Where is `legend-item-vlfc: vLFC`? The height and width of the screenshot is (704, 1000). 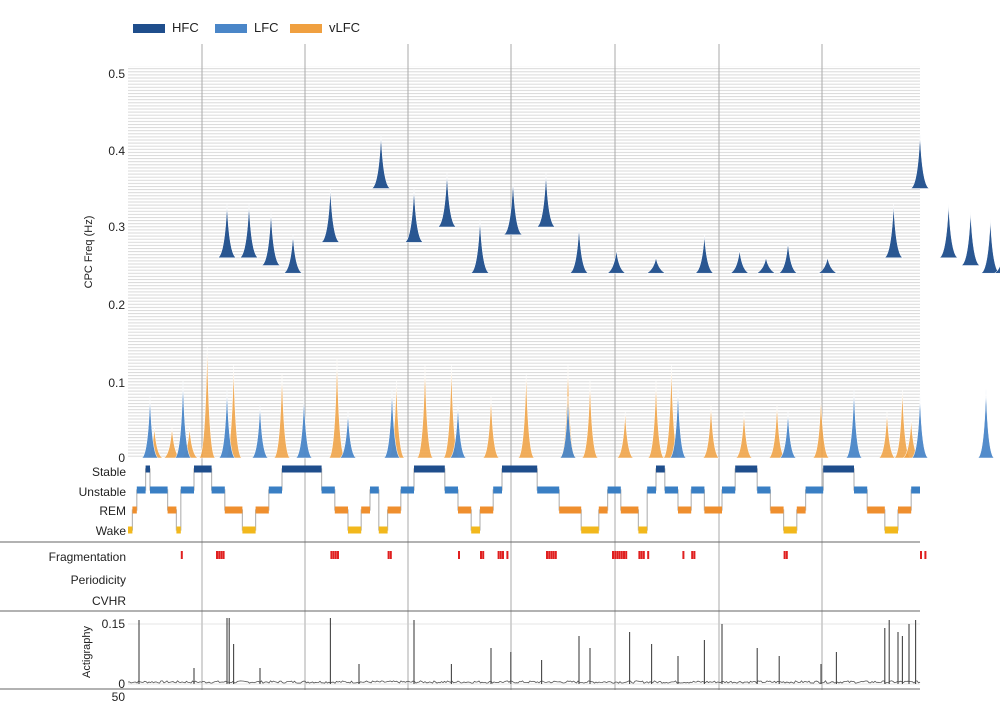 legend-item-vlfc: vLFC is located at coordinates (325, 27).